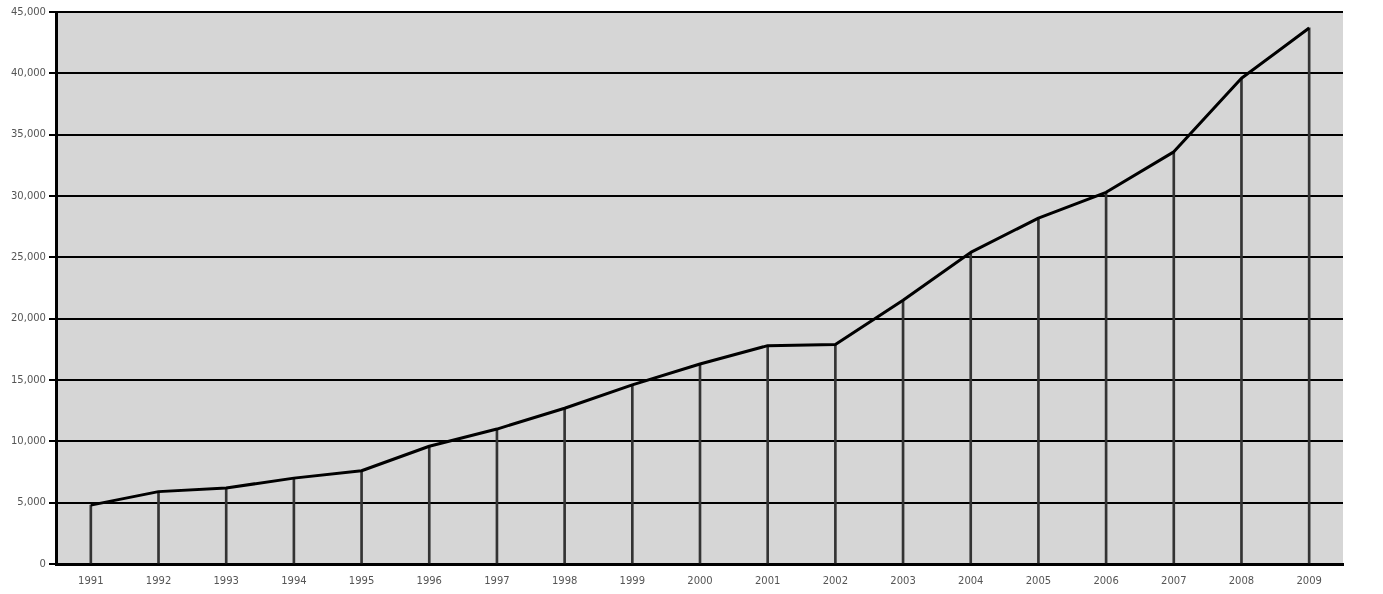 This screenshot has width=1383, height=594. What do you see at coordinates (1106, 580) in the screenshot?
I see `x-tick-label: 2006` at bounding box center [1106, 580].